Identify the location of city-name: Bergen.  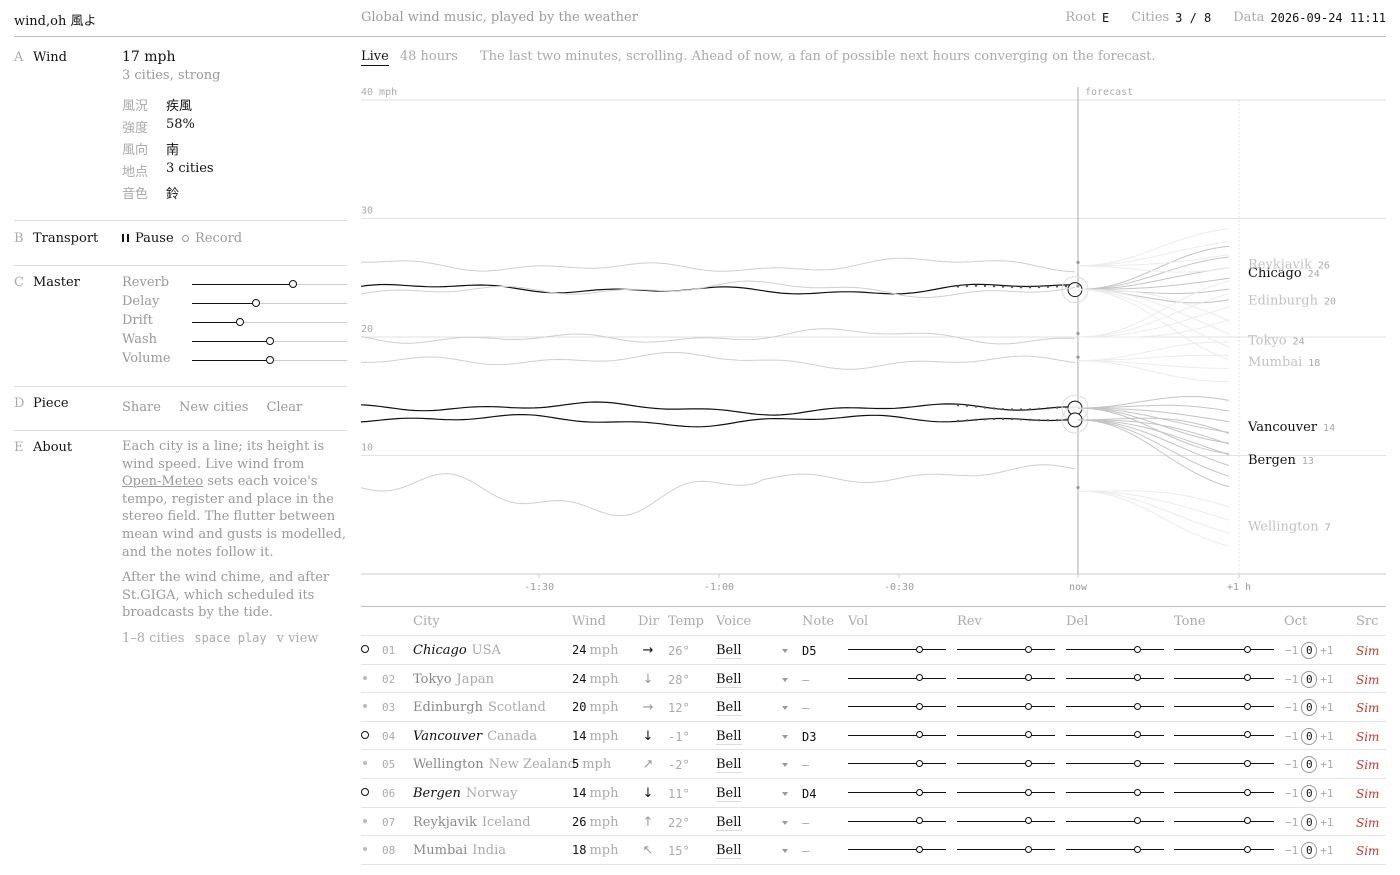
(437, 793).